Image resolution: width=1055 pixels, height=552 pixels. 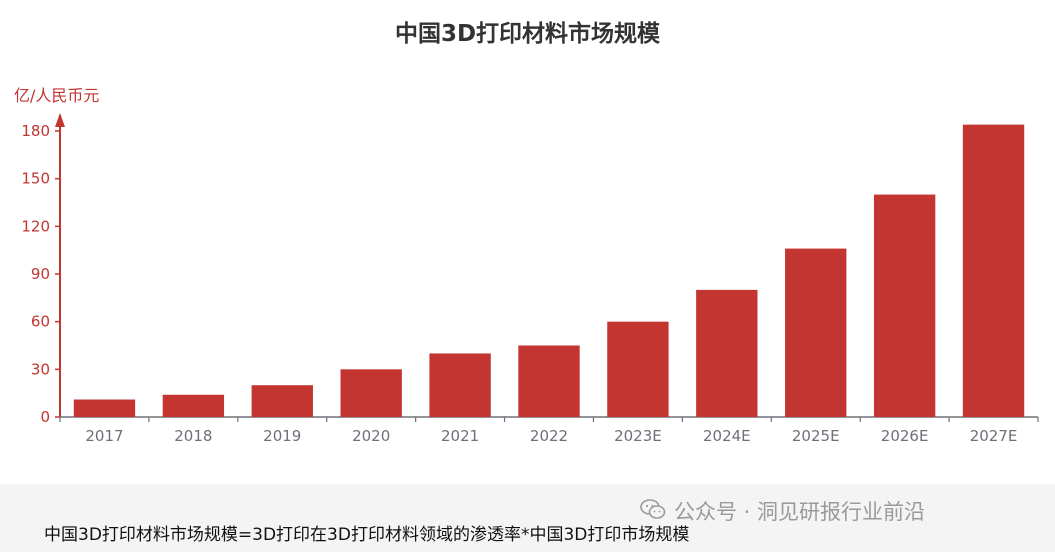 What do you see at coordinates (371, 393) in the screenshot?
I see `bar-2020` at bounding box center [371, 393].